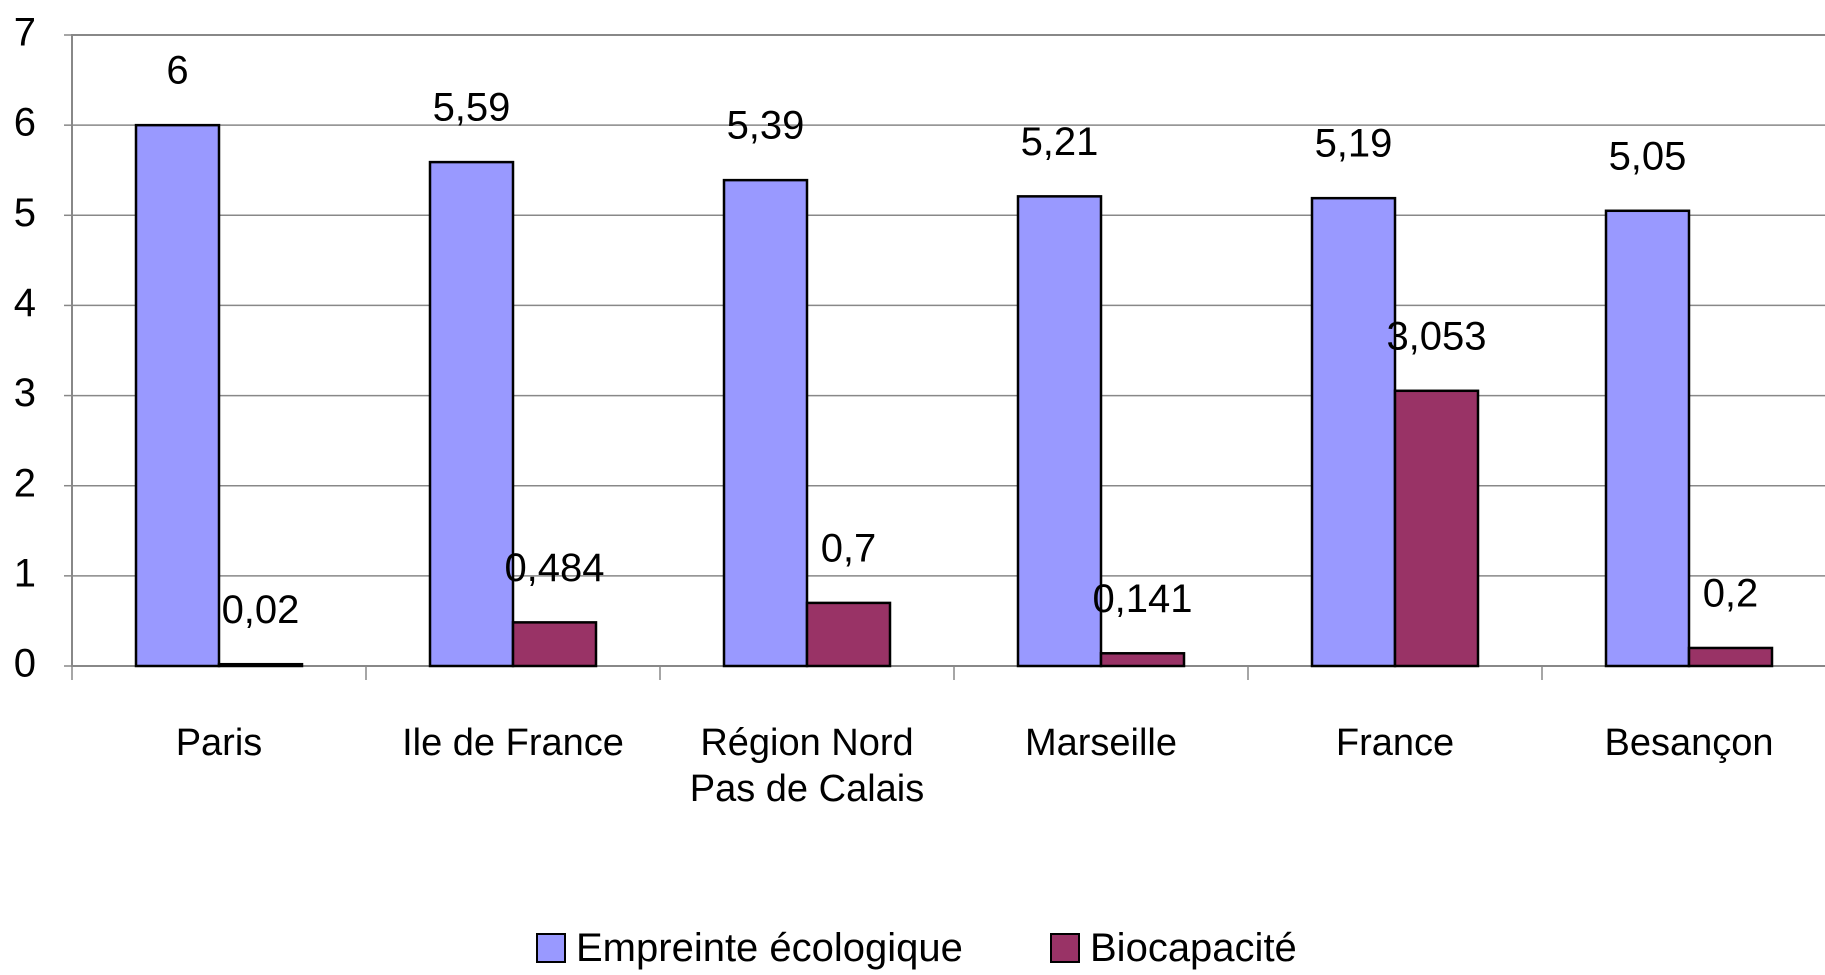 Image resolution: width=1825 pixels, height=975 pixels. I want to click on y-tick-label: 1, so click(25, 573).